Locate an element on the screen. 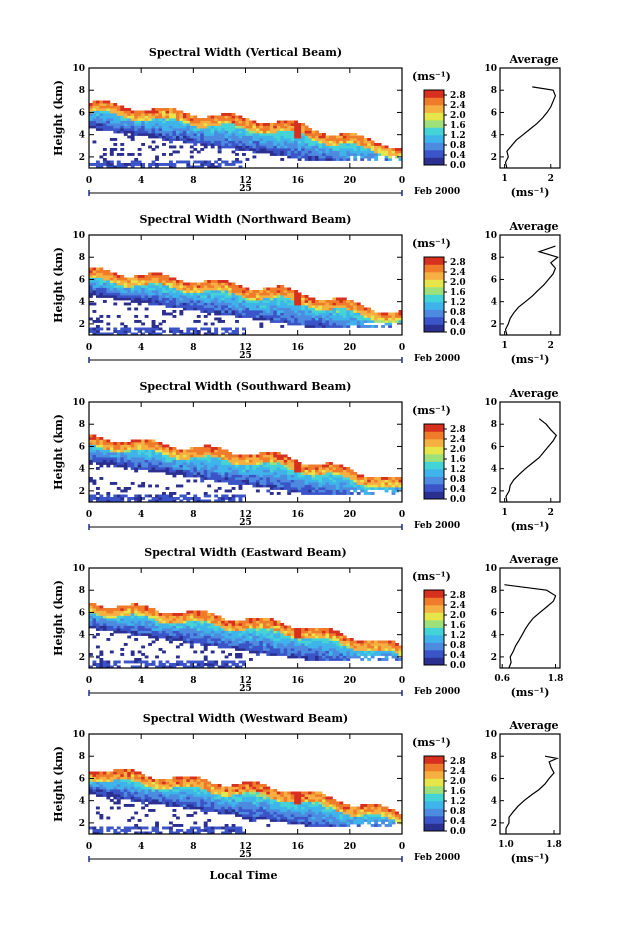 The image size is (617, 929). colorbar-swatch is located at coordinates (434, 109).